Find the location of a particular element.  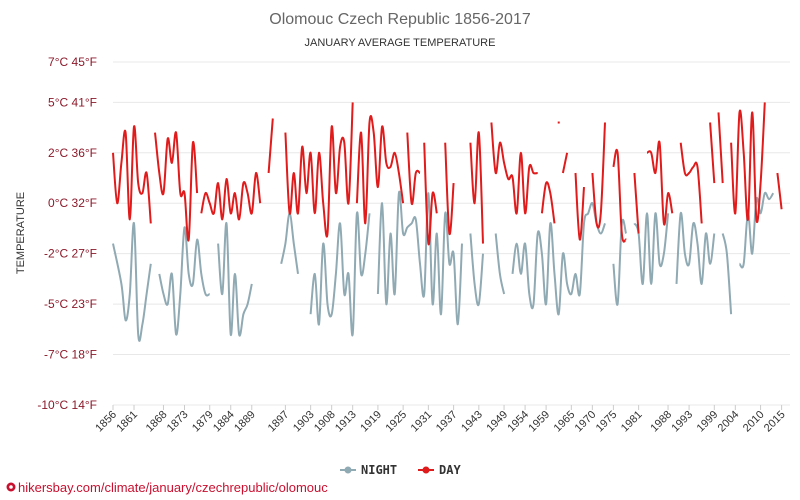

x-tick-label: 1913 is located at coordinates (346, 422).